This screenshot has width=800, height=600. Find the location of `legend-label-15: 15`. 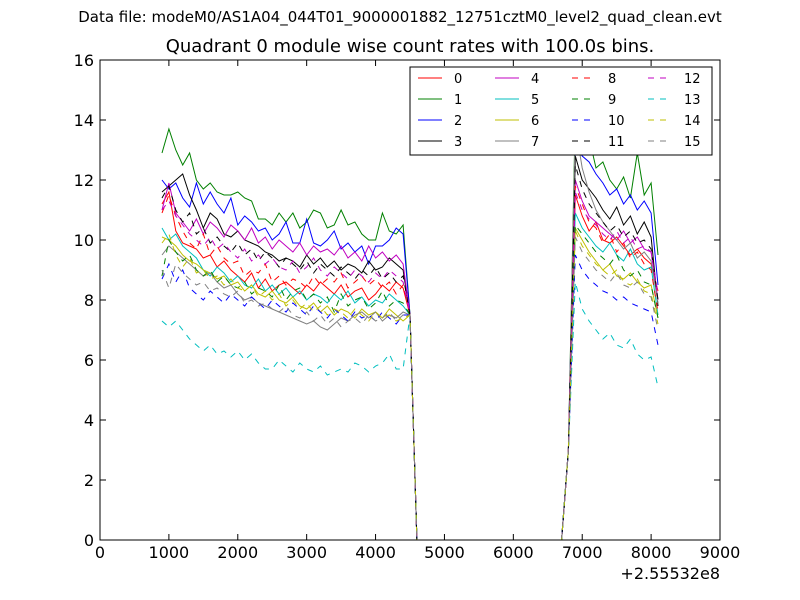

legend-label-15: 15 is located at coordinates (692, 142).